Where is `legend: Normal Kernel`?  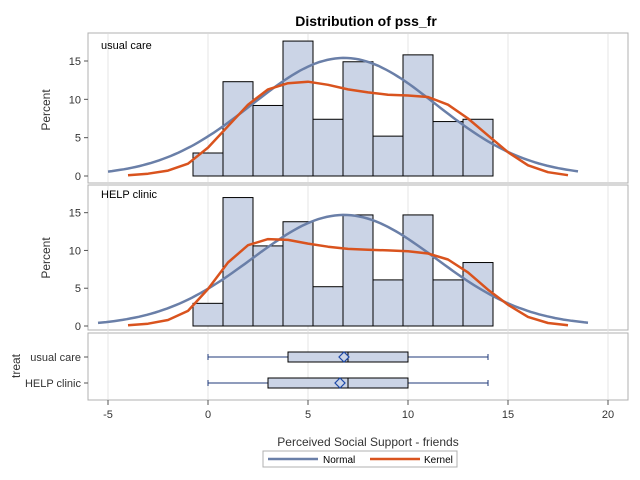 legend: Normal Kernel is located at coordinates (360, 459).